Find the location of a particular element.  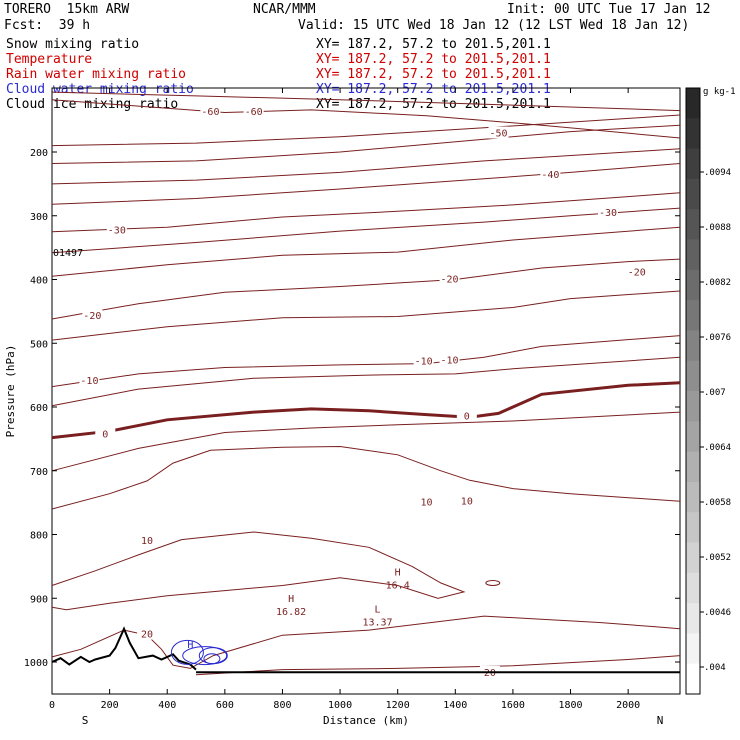

init-time: Init: 00 UTC Tue 17 Jan 12 is located at coordinates (609, 9).